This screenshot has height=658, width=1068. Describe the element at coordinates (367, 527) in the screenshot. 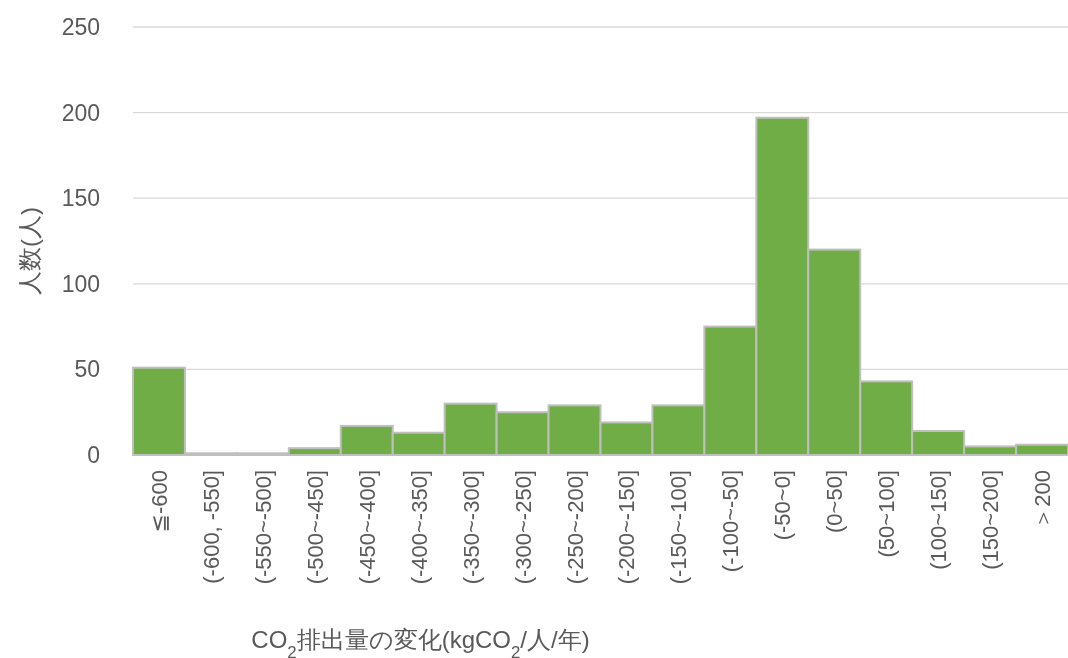

I see `x-tick-label: (-450~-400]` at that location.